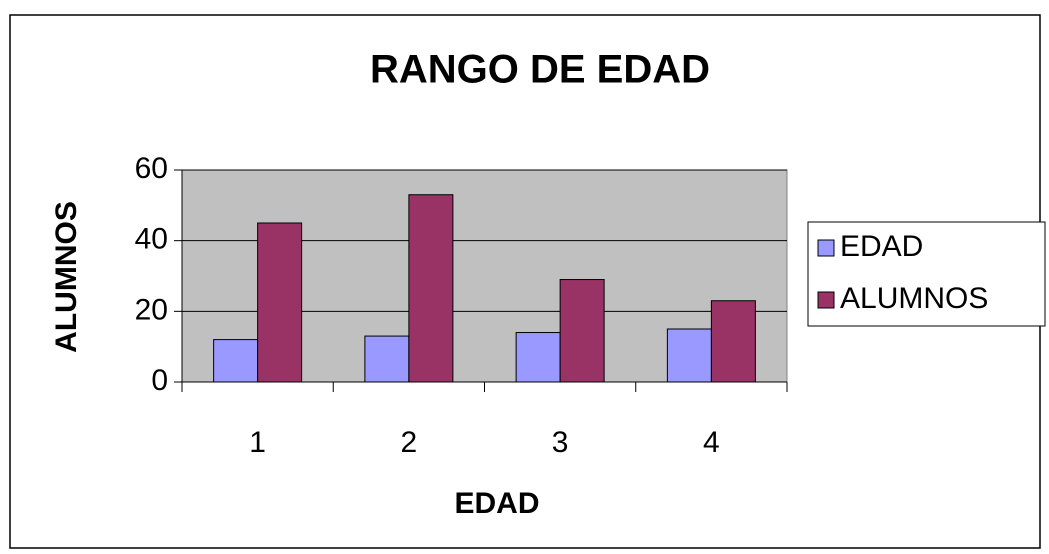  I want to click on y-axis-label: ALUMNOS, so click(66, 277).